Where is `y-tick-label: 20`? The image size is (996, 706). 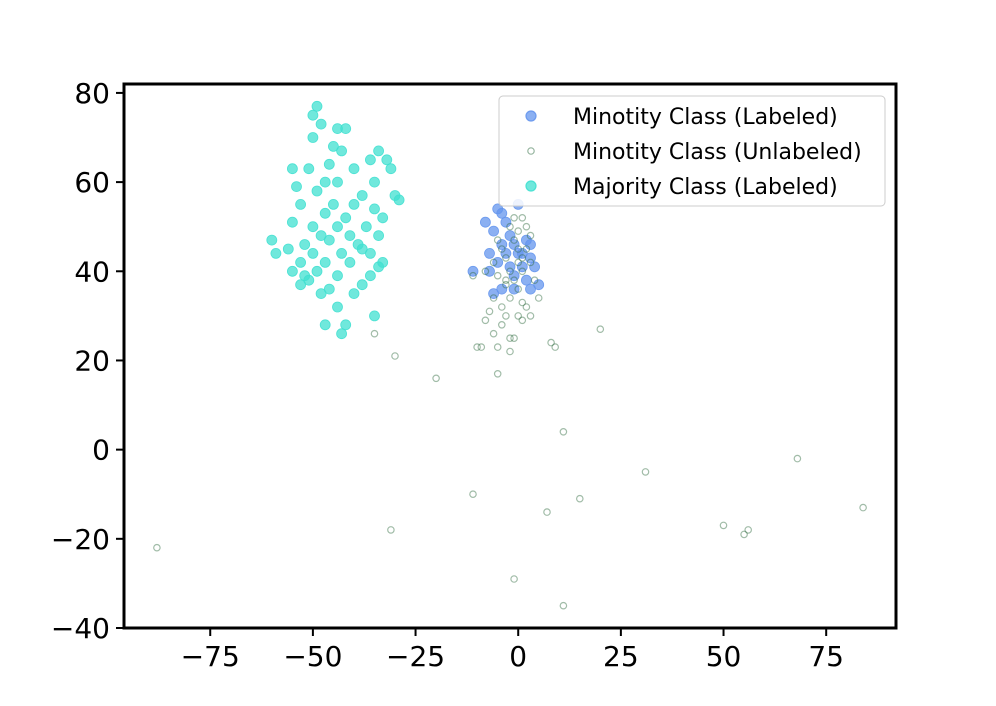
y-tick-label: 20 is located at coordinates (92, 360).